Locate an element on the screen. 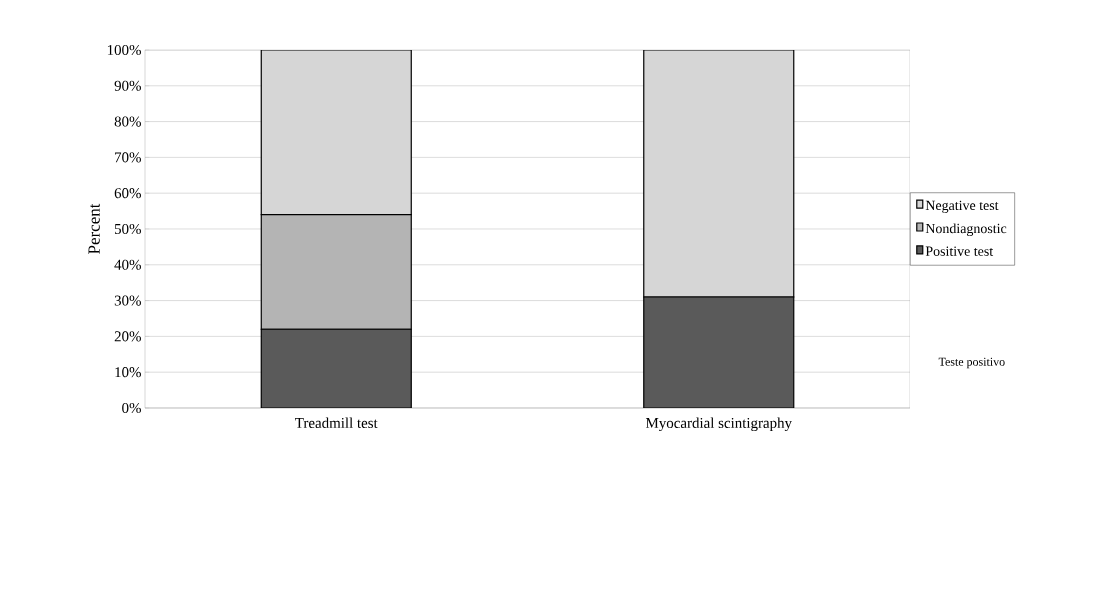 The image size is (1119, 613). y-tick-label: 50% is located at coordinates (127, 229).